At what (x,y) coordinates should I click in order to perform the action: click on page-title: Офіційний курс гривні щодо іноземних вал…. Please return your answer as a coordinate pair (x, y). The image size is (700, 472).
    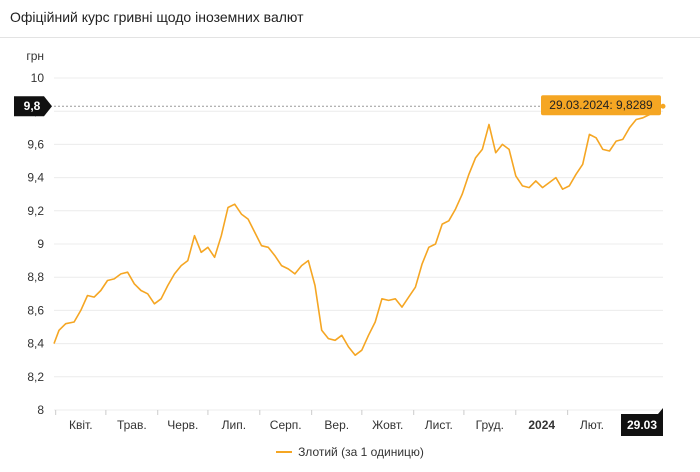
    Looking at the image, I should click on (157, 17).